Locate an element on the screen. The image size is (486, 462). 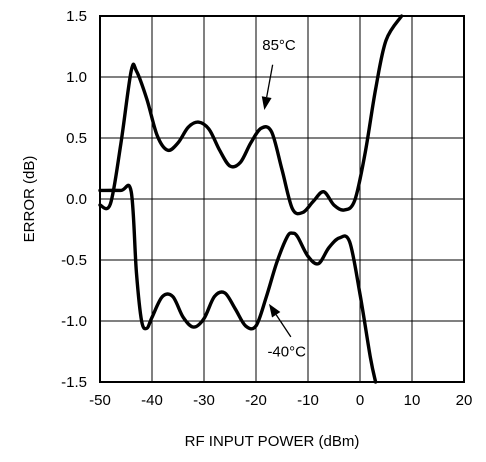
y-tick-label: -1.0 is located at coordinates (74, 321).